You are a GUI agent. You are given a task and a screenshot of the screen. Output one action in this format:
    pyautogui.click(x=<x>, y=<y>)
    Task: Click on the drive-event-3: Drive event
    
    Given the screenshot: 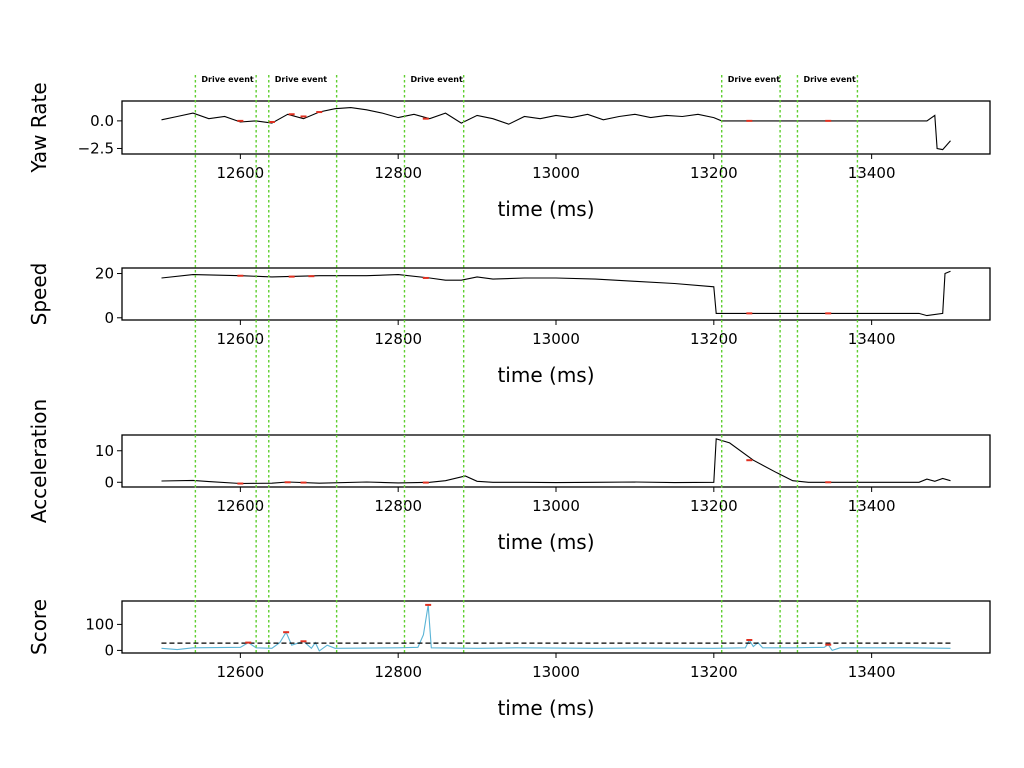 What is the action you would take?
    pyautogui.click(x=434, y=364)
    